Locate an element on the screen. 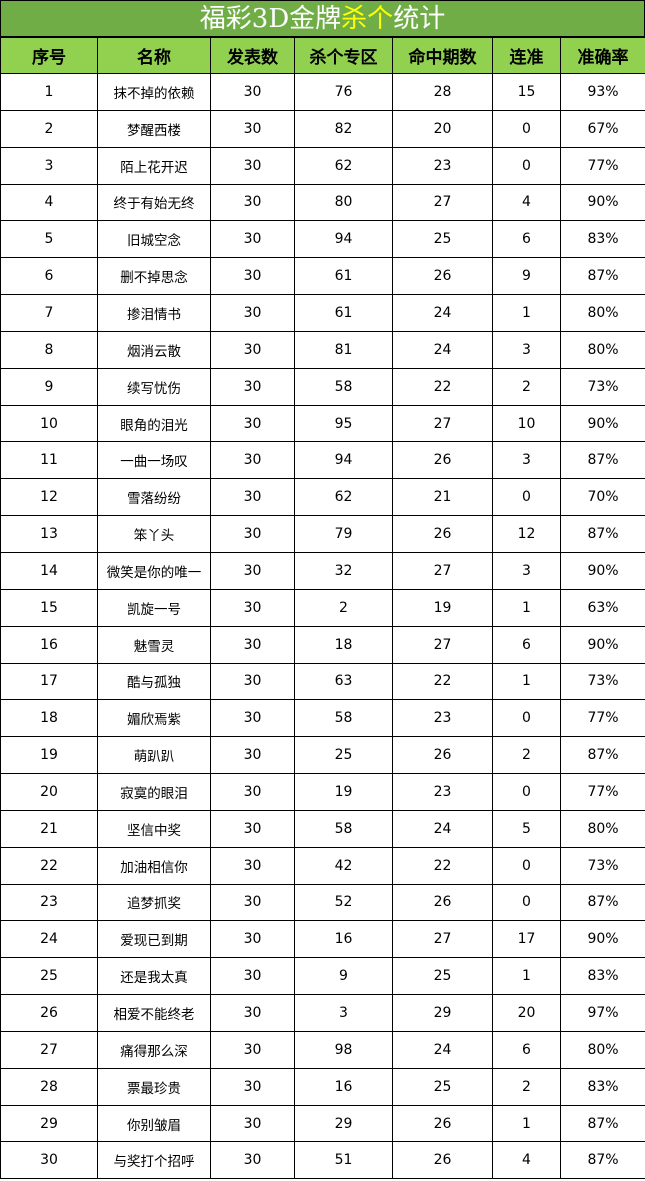 The image size is (645, 1181). cell-streak: 15 is located at coordinates (526, 92).